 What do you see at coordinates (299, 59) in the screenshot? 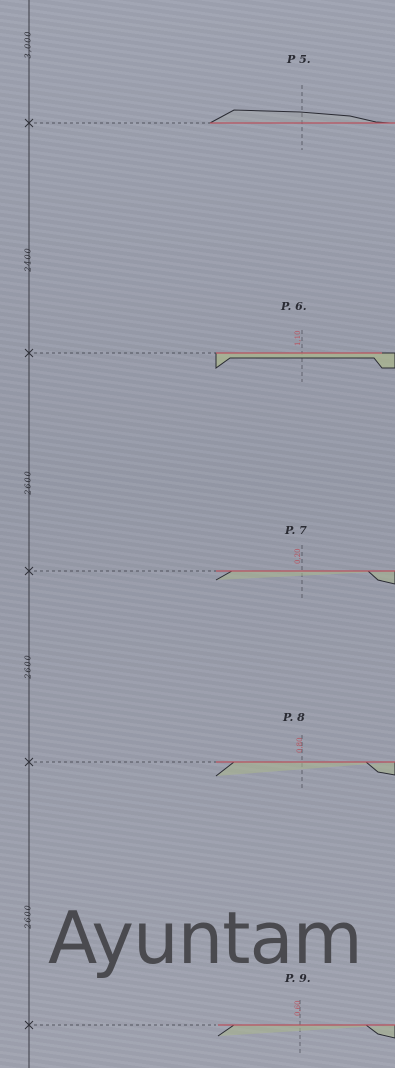
I see `profile-label-5: P 5.` at bounding box center [299, 59].